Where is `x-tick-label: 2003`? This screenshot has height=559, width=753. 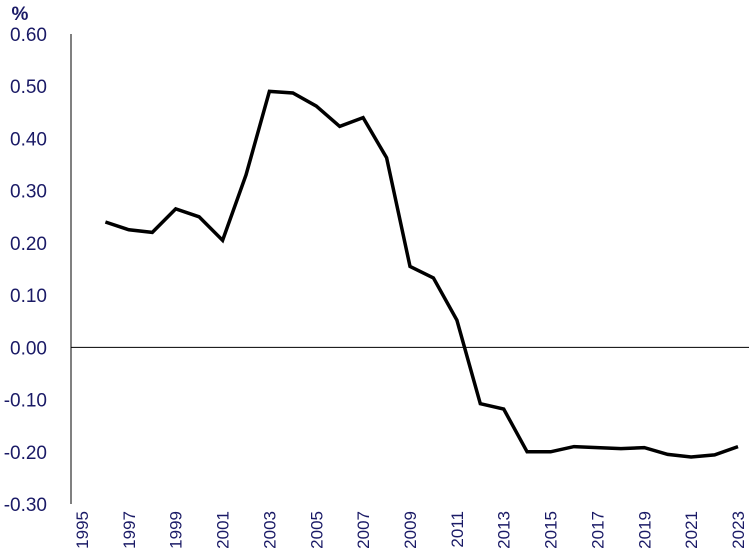
x-tick-label: 2003 is located at coordinates (269, 530).